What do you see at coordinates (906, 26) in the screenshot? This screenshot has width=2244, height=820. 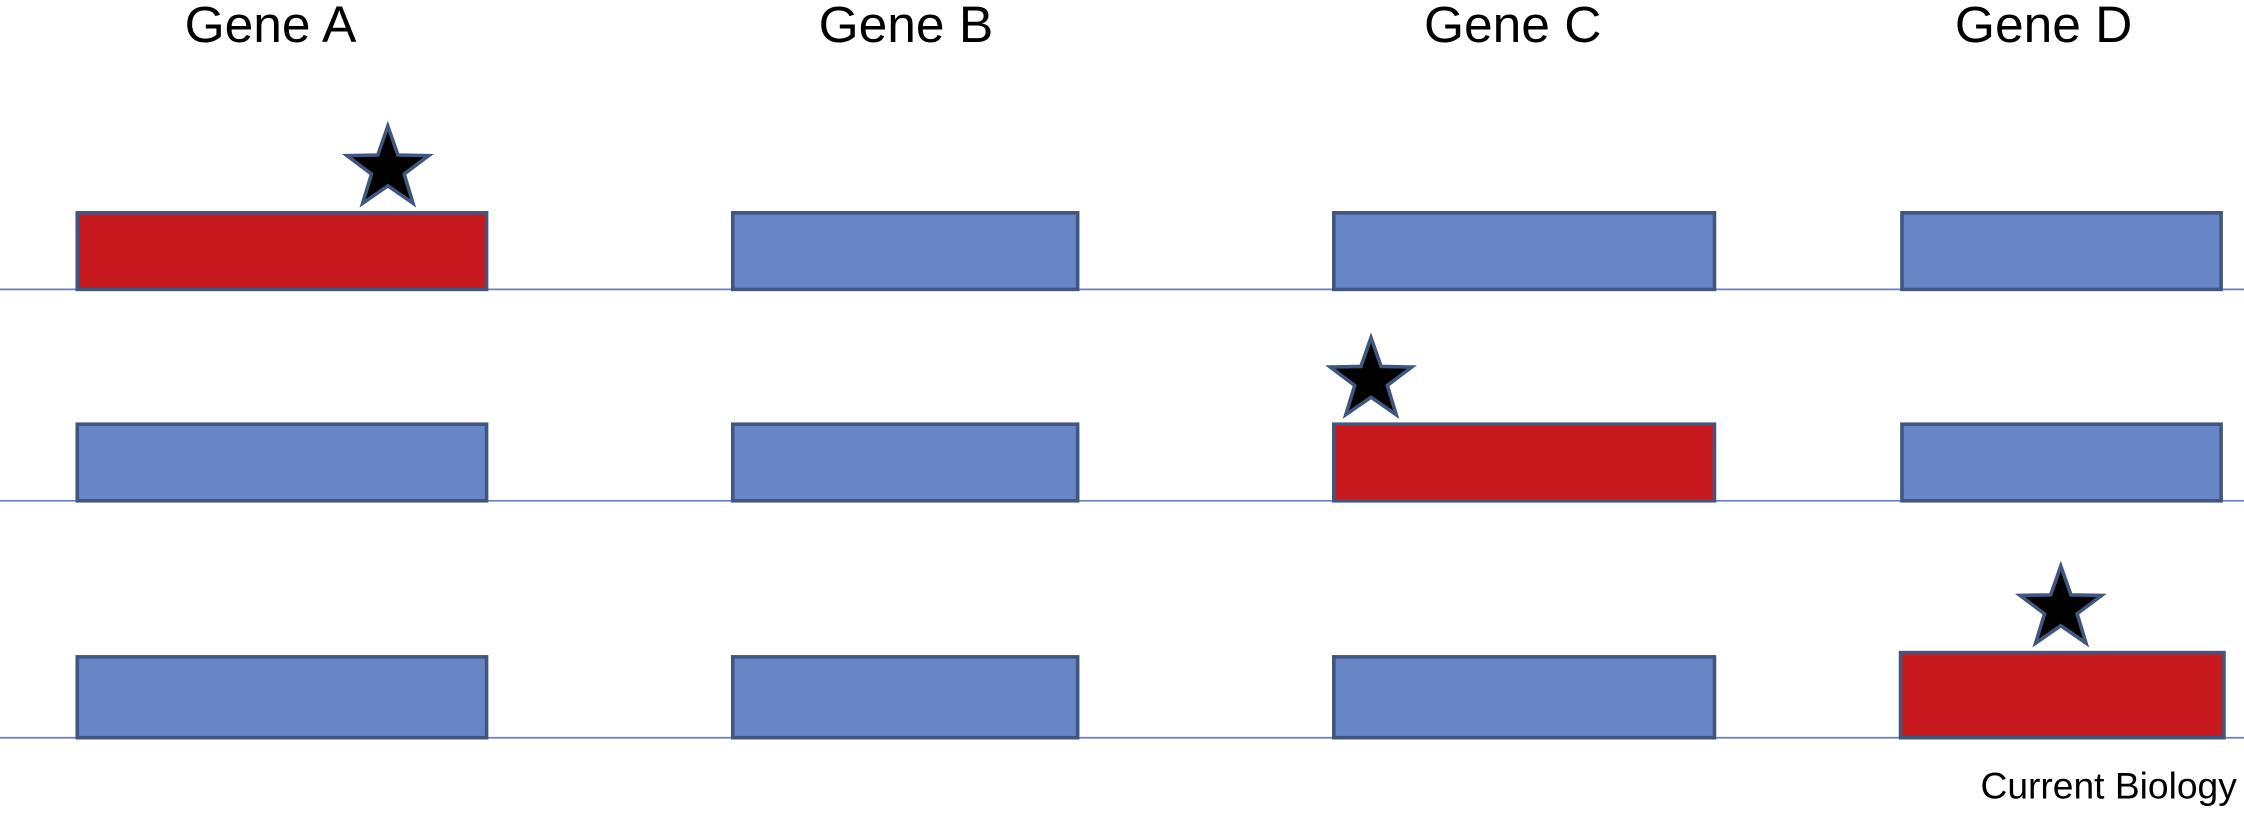 I see `gene-label: Gene B` at bounding box center [906, 26].